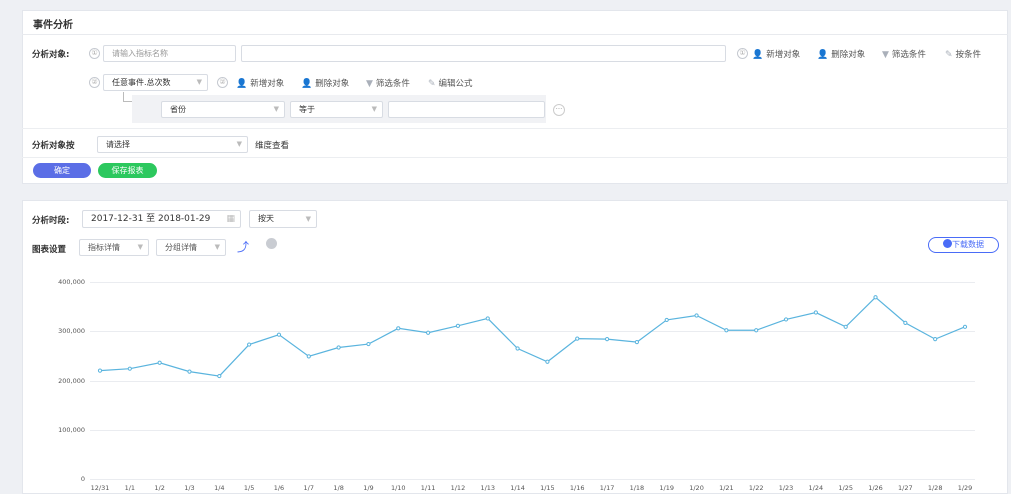 The width and height of the screenshot is (1011, 494). Describe the element at coordinates (94, 82) in the screenshot. I see `row2-number: ②` at that location.